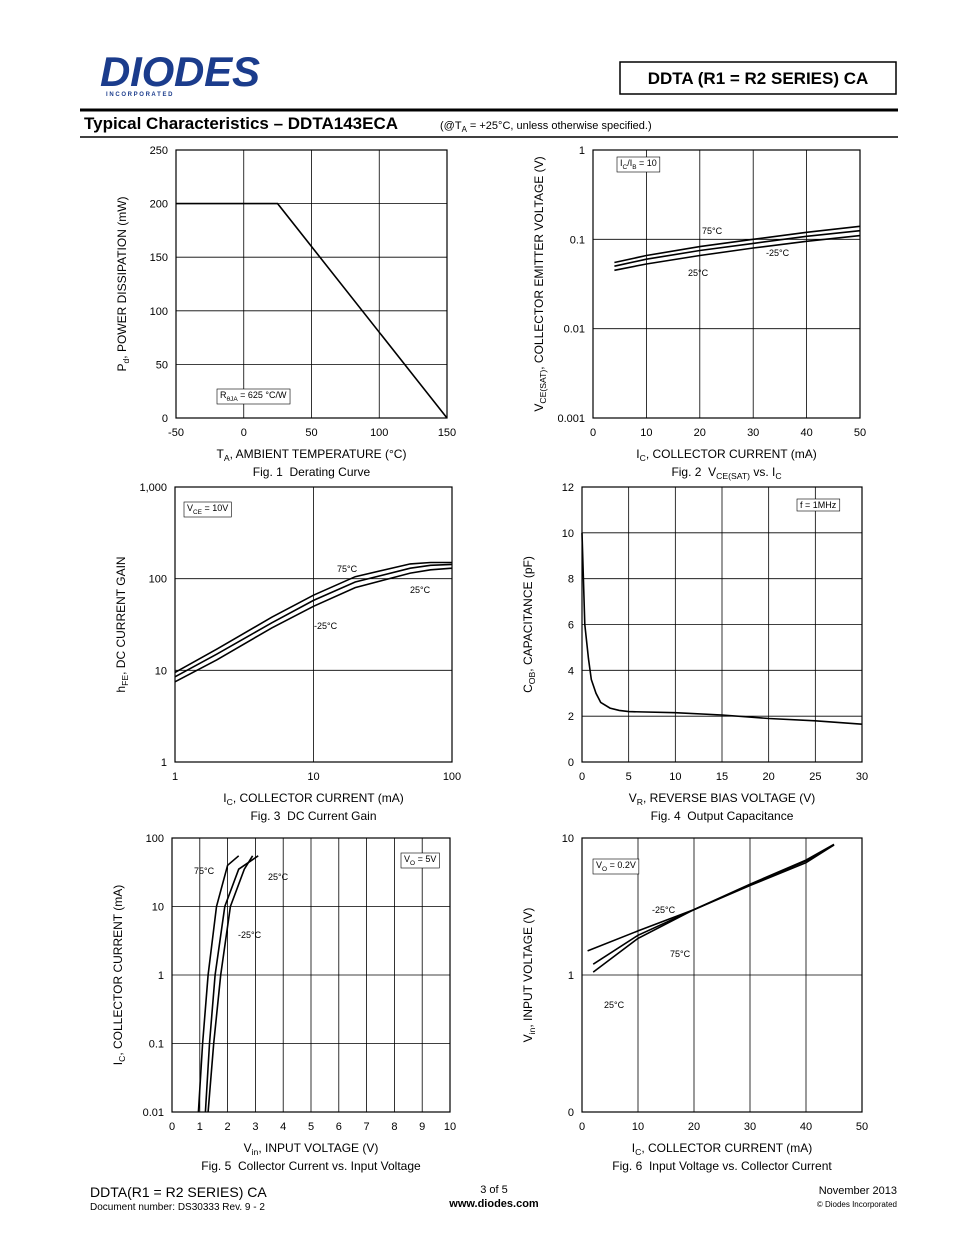  Describe the element at coordinates (571, 580) in the screenshot. I see `y-tick-label: 8` at that location.